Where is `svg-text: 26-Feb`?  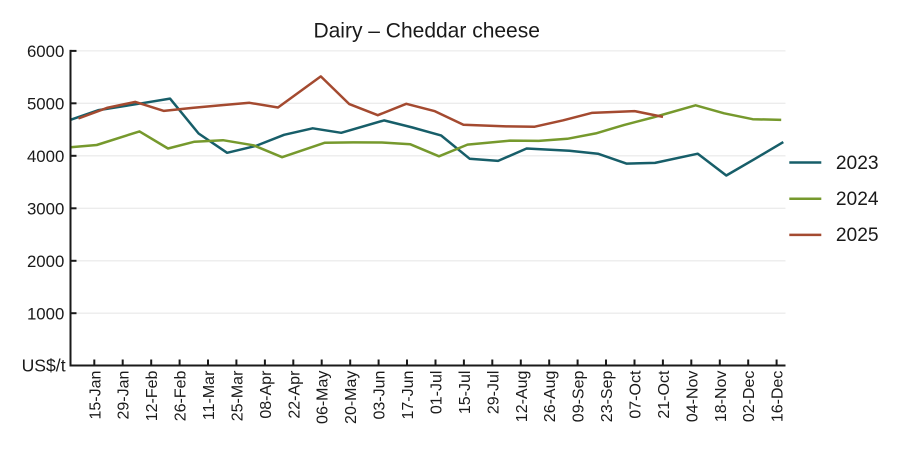
svg-text: 26-Feb is located at coordinates (181, 396).